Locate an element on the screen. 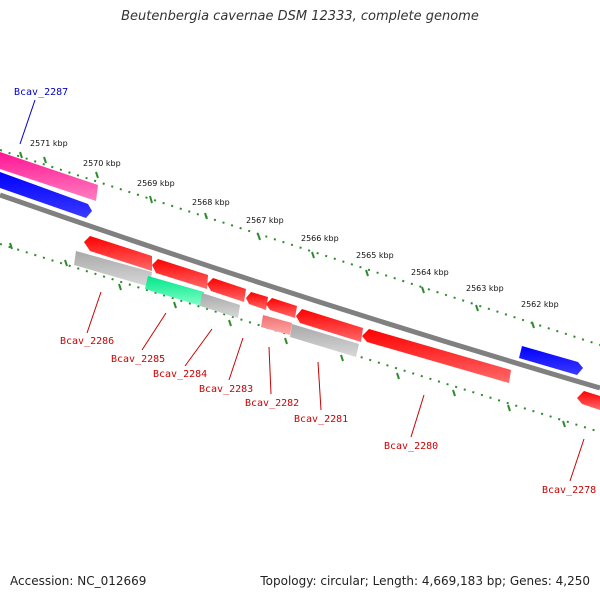 The image size is (600, 600). gene-arrow-bcav-2281b is located at coordinates (329, 325).